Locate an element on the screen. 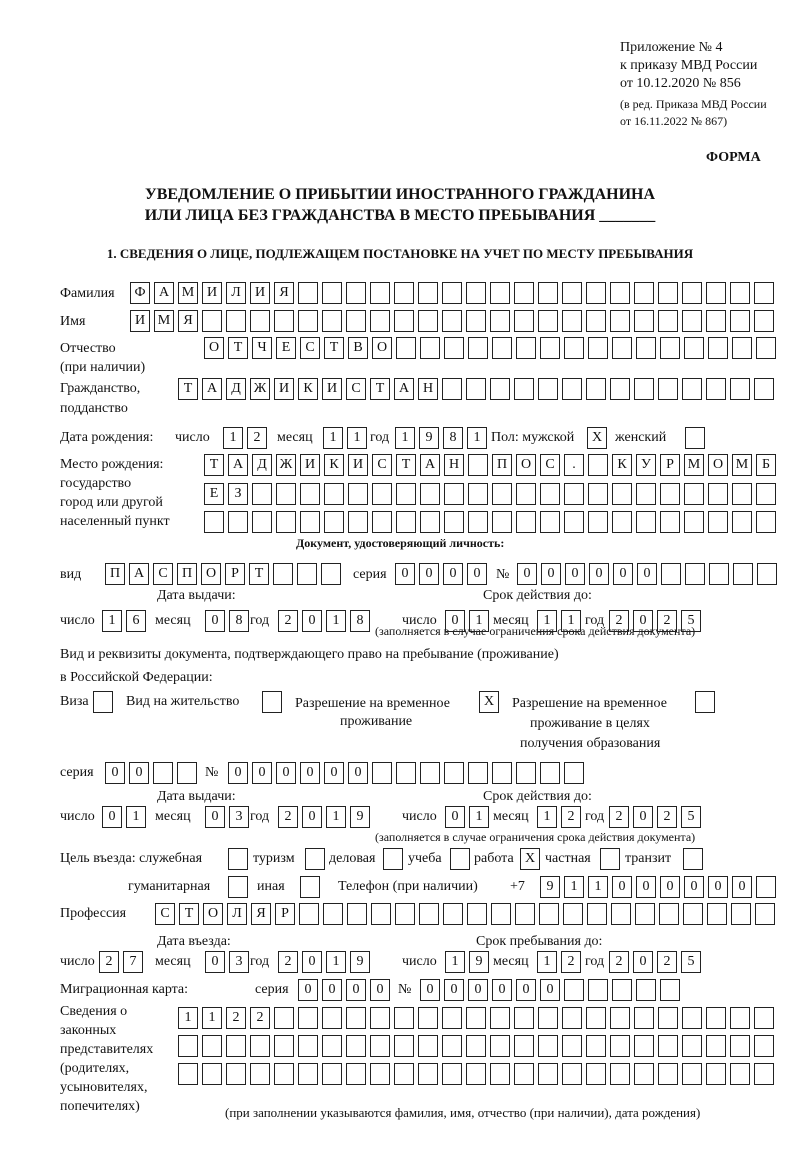  doc-issue-year-box: 8 is located at coordinates (360, 621).